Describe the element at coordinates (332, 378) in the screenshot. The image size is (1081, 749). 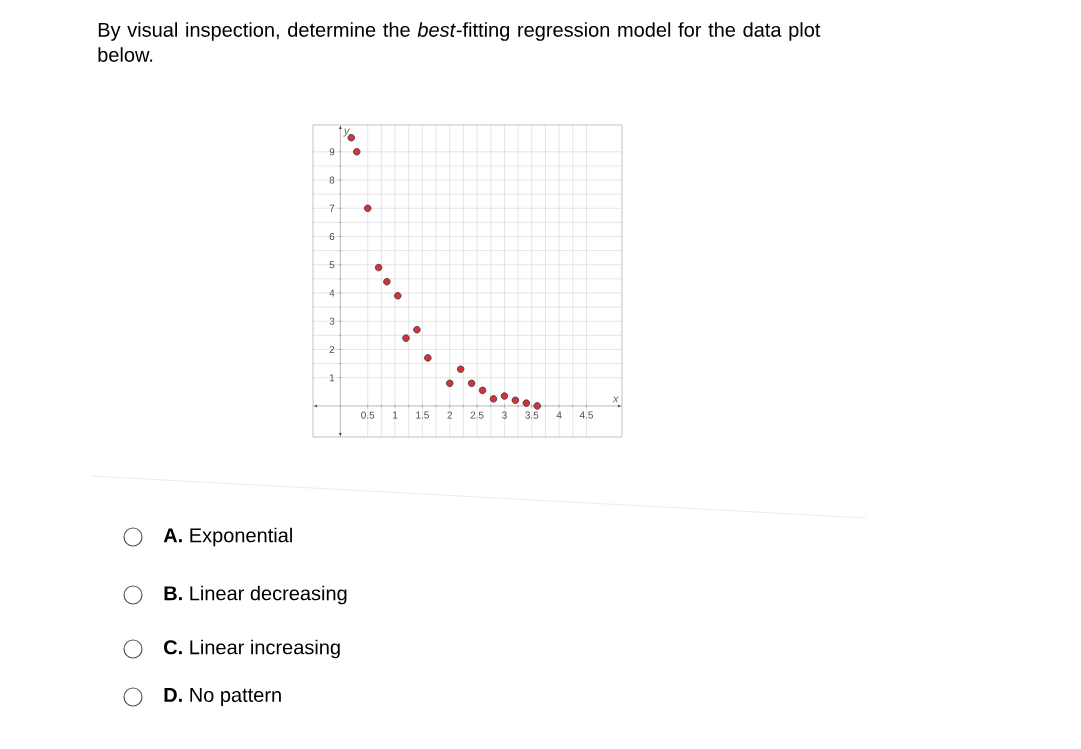
I see `y-tick-label: 1` at that location.